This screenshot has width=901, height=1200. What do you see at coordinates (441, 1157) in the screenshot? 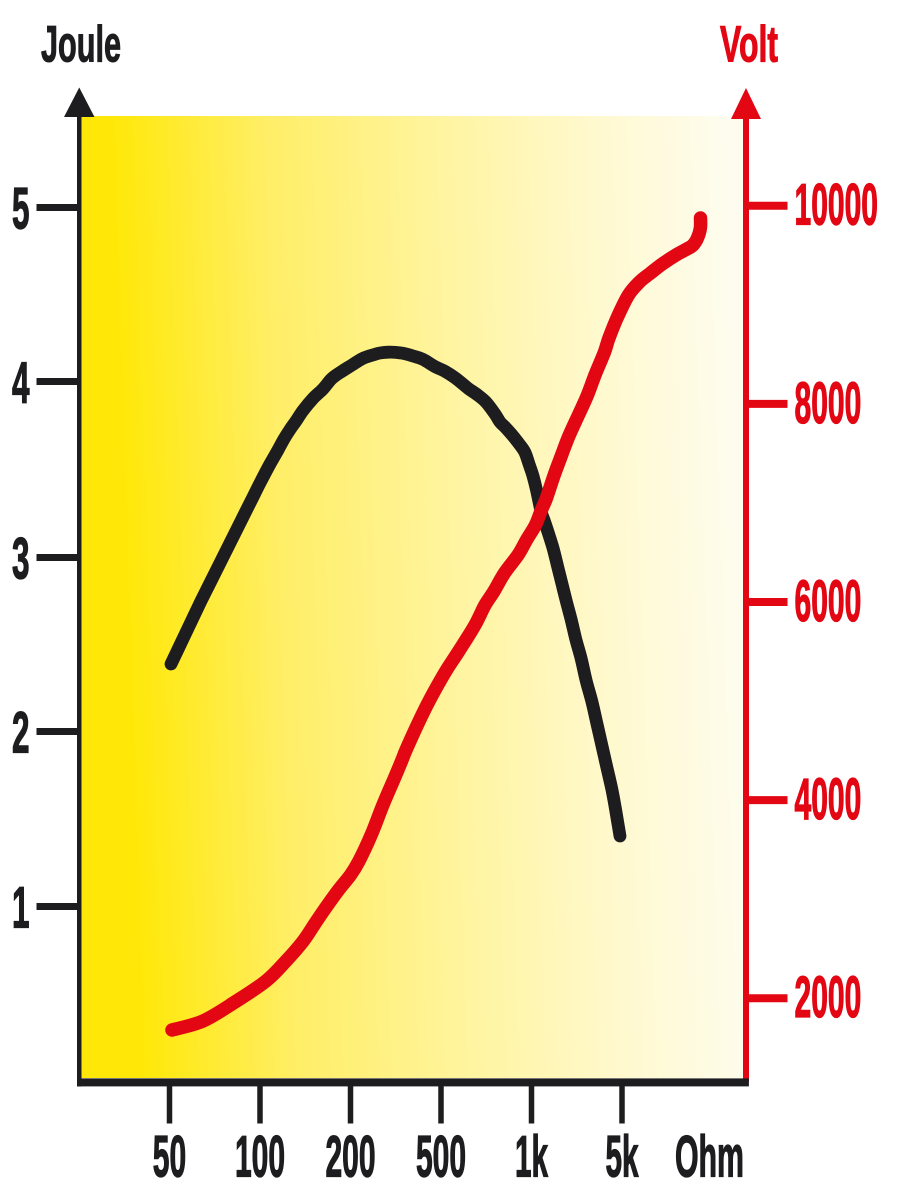
I see `svg-text: 500` at bounding box center [441, 1157].